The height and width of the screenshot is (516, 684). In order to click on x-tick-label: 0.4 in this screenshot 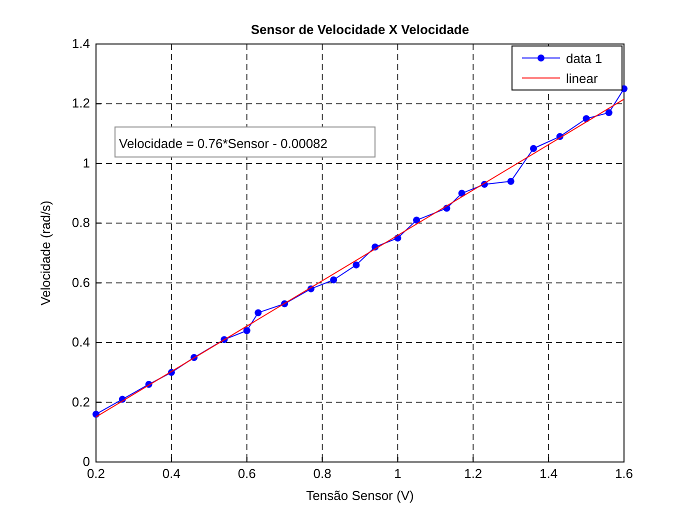, I will do `click(171, 473)`.